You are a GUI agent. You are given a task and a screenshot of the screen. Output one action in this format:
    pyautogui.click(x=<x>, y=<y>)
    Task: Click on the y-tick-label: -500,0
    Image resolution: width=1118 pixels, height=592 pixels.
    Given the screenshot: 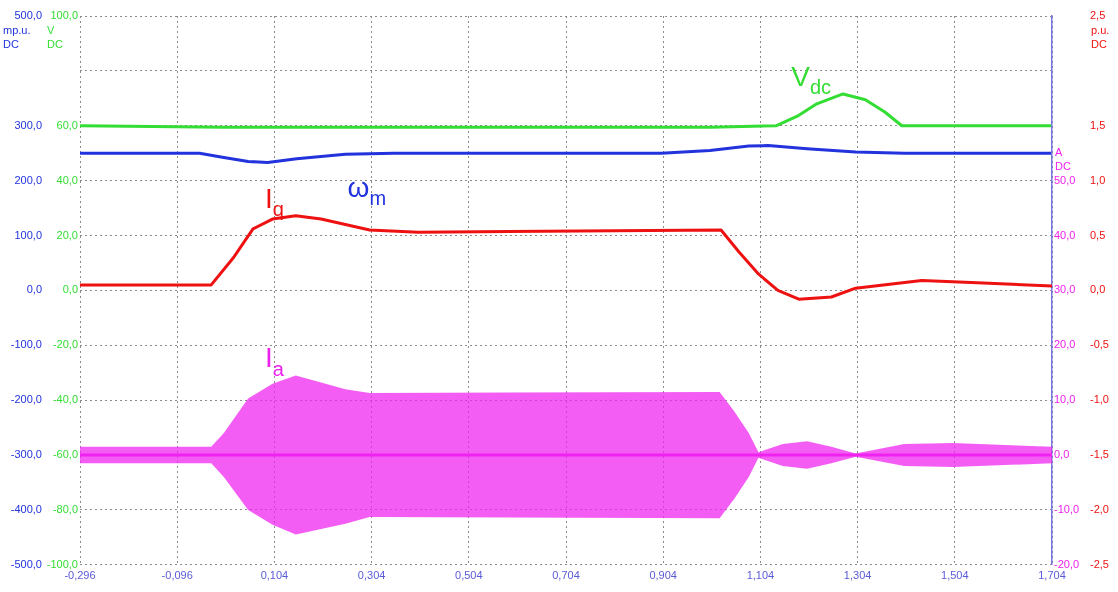 What is the action you would take?
    pyautogui.click(x=26, y=563)
    